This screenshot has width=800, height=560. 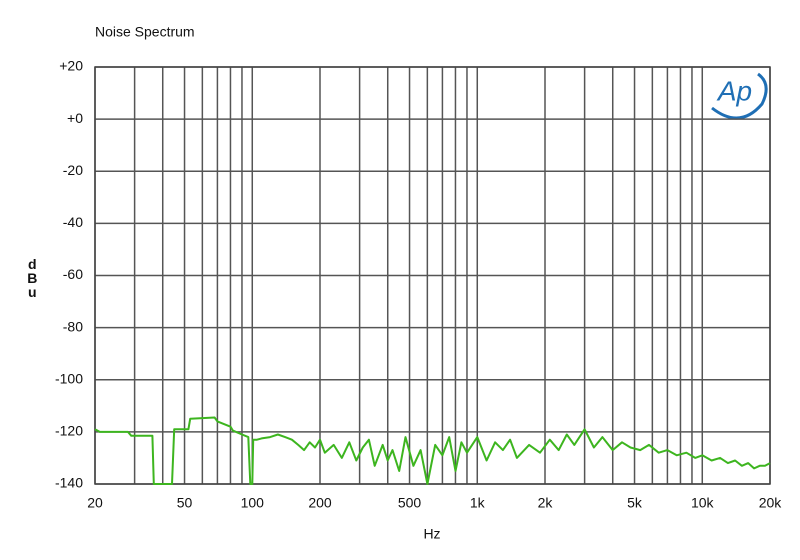 What do you see at coordinates (771, 503) in the screenshot?
I see `x-tick-label: 20k` at bounding box center [771, 503].